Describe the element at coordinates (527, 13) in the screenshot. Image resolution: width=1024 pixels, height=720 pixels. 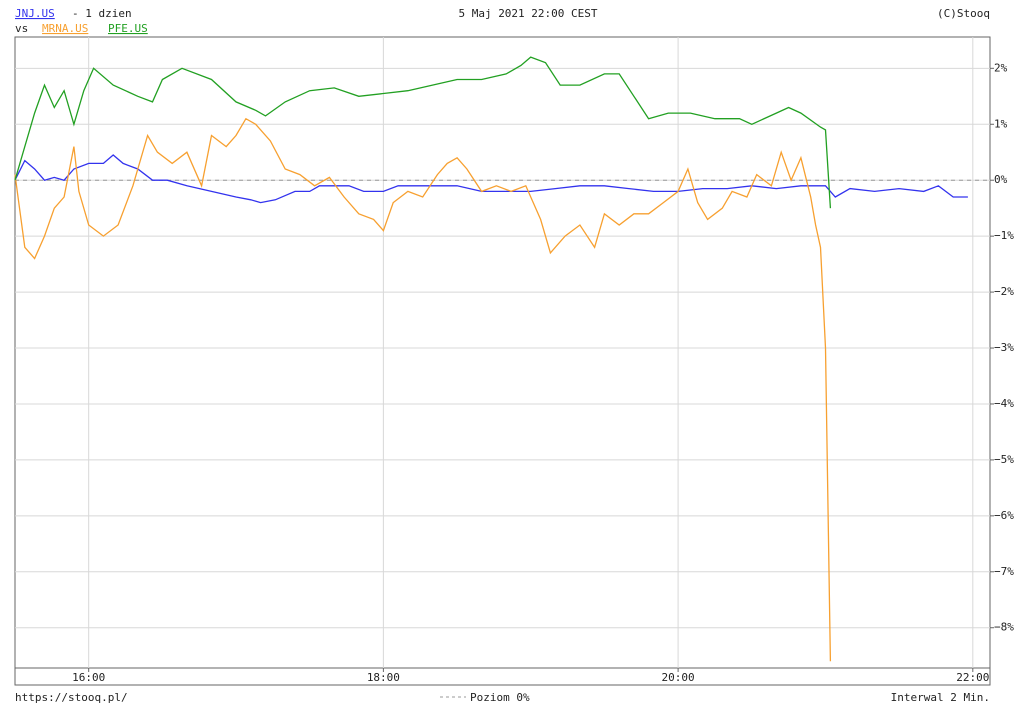
I see `chart-title: 5 Maj 2021 22:00 CEST` at that location.